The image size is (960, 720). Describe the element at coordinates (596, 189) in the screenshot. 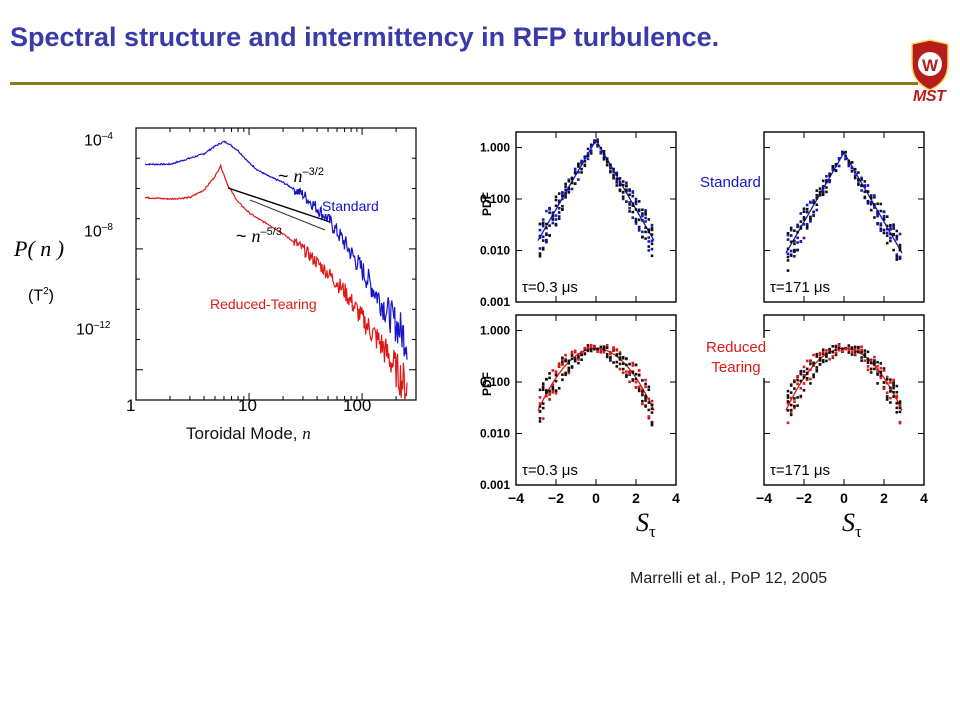

I see `pdf-fit-curve` at that location.